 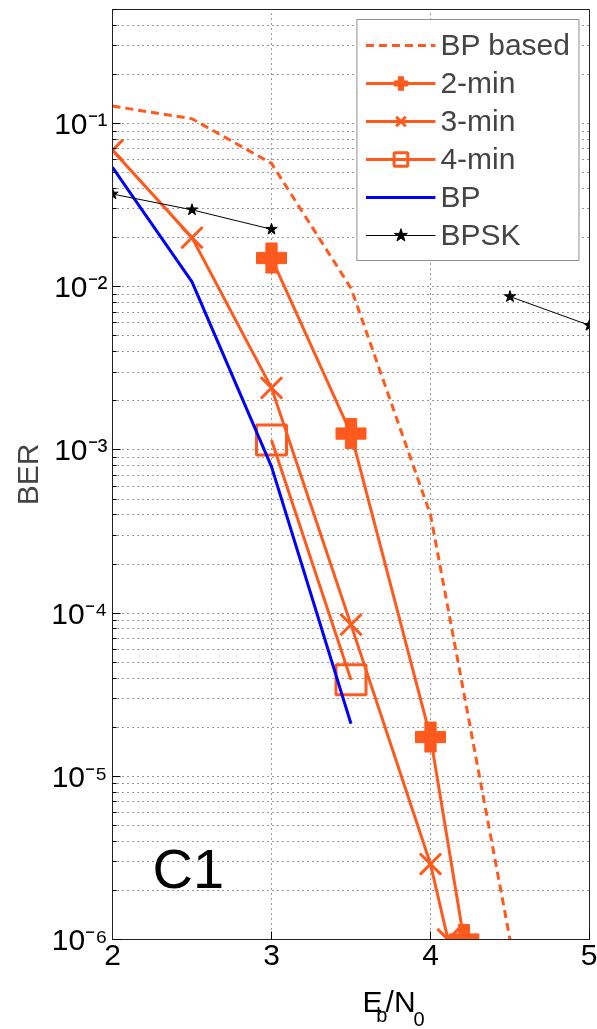 I want to click on annotation: C1, so click(x=188, y=868).